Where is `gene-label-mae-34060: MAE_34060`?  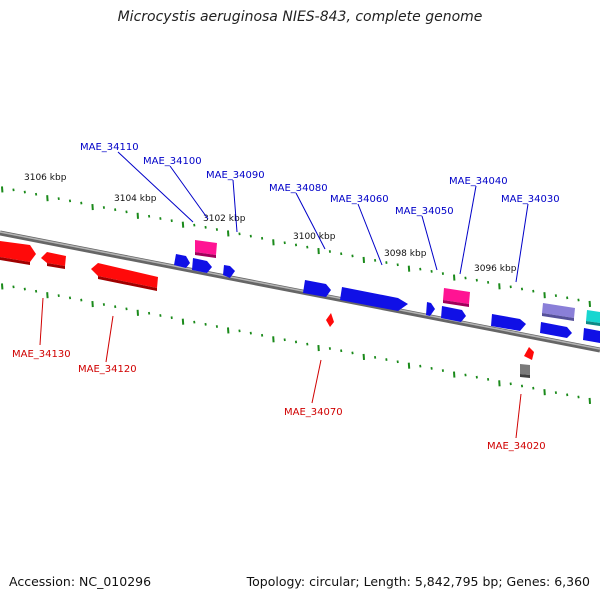
gene-label-mae-34060: MAE_34060 is located at coordinates (359, 199).